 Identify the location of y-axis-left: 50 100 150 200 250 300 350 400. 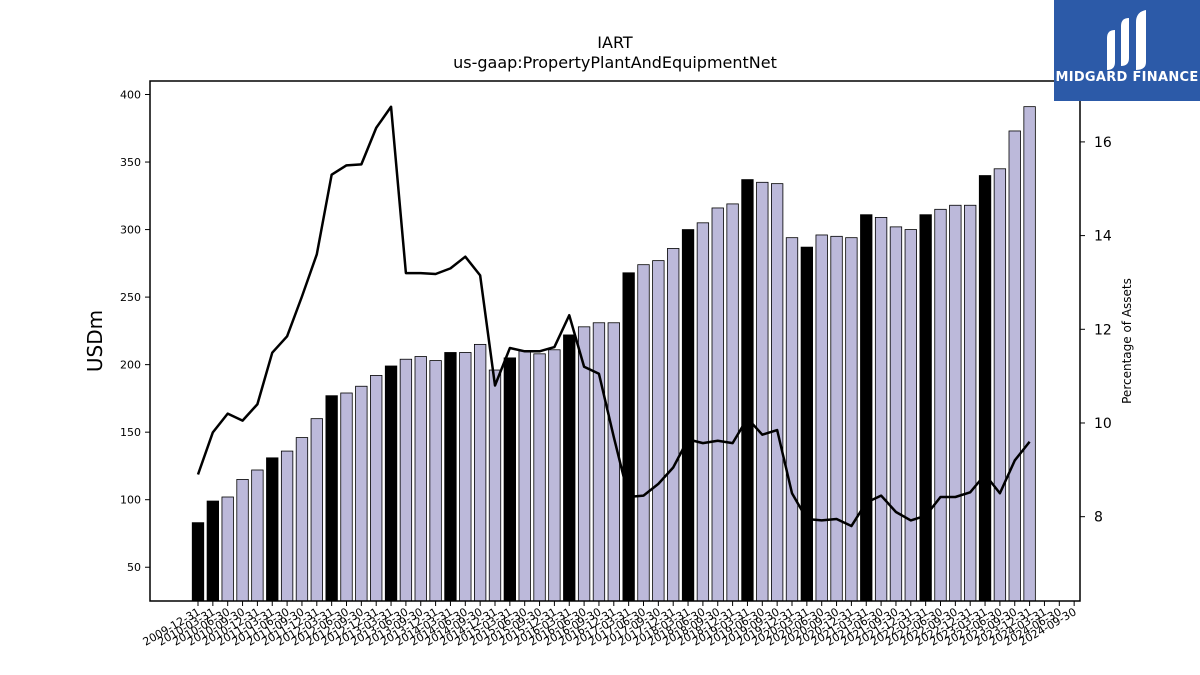
(135, 331).